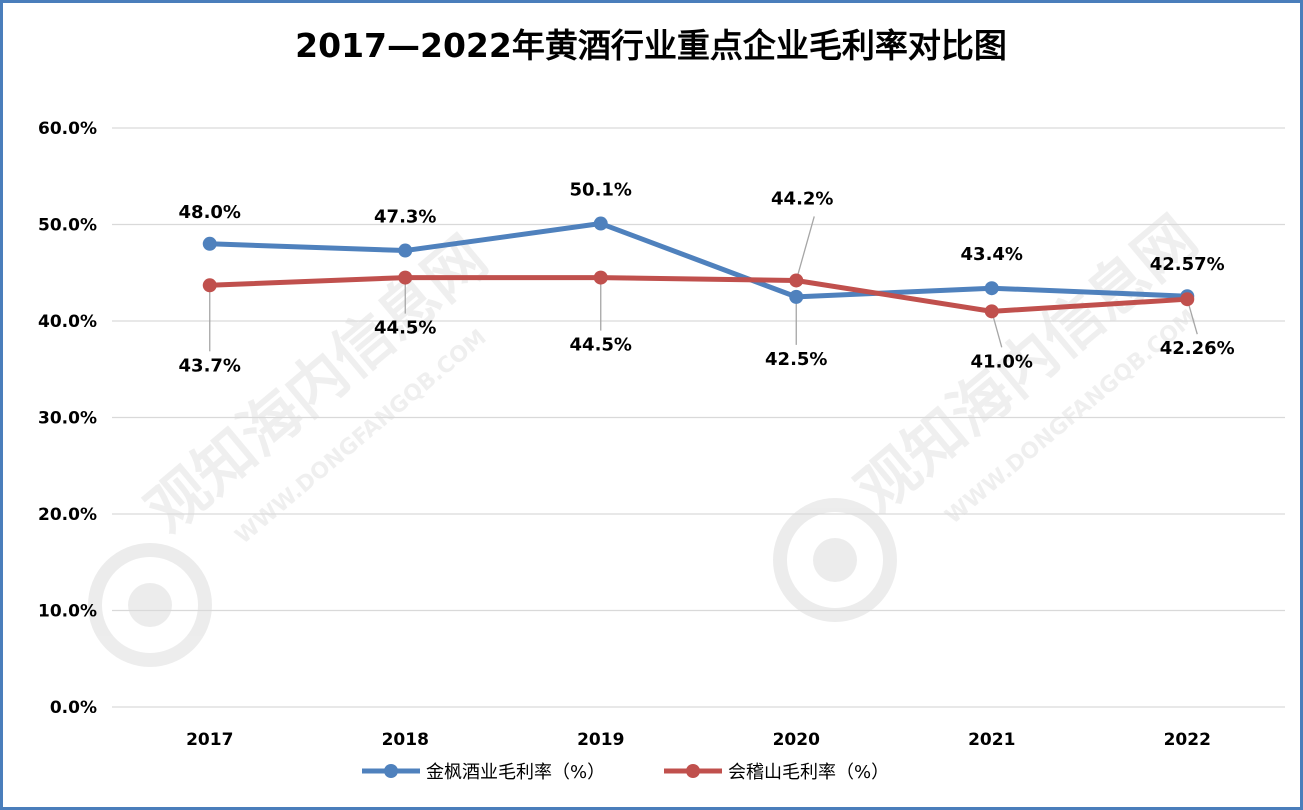  What do you see at coordinates (317, 385) in the screenshot?
I see `watermark-brand: 观知海内信息网` at bounding box center [317, 385].